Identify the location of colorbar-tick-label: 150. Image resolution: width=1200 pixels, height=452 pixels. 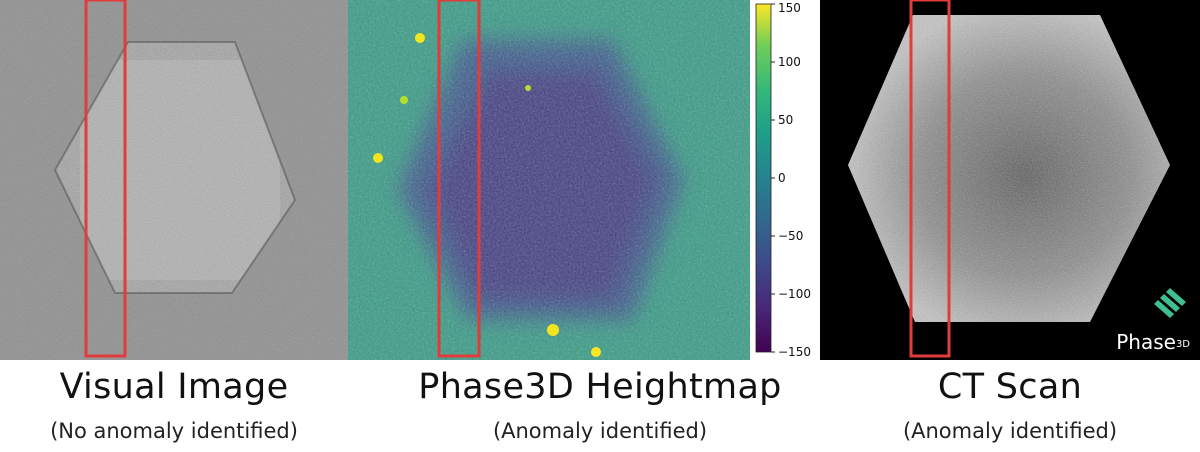
(789, 8).